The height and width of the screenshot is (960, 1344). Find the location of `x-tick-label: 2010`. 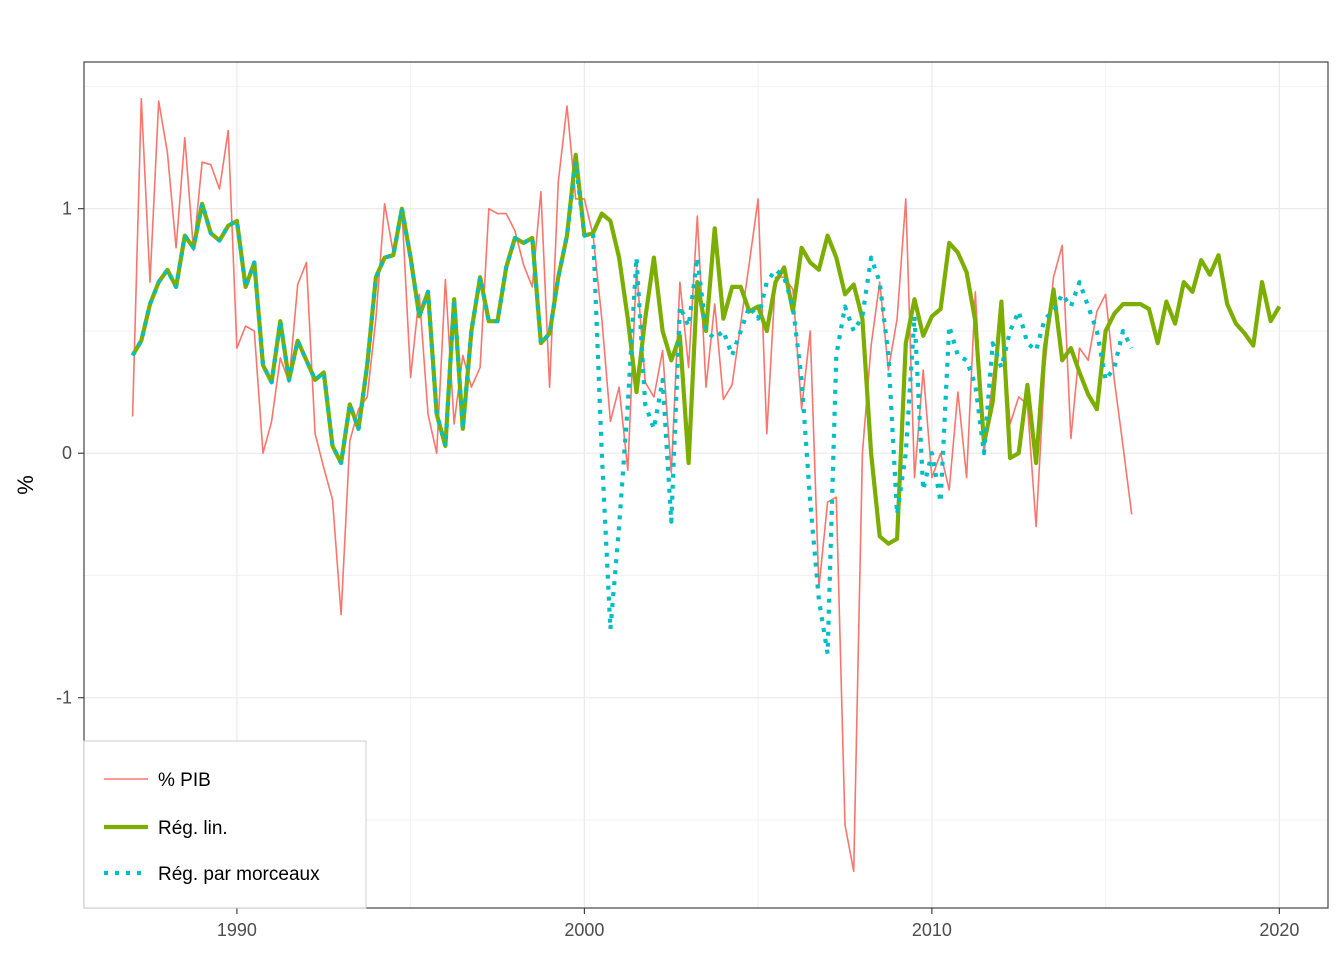

x-tick-label: 2010 is located at coordinates (932, 930).